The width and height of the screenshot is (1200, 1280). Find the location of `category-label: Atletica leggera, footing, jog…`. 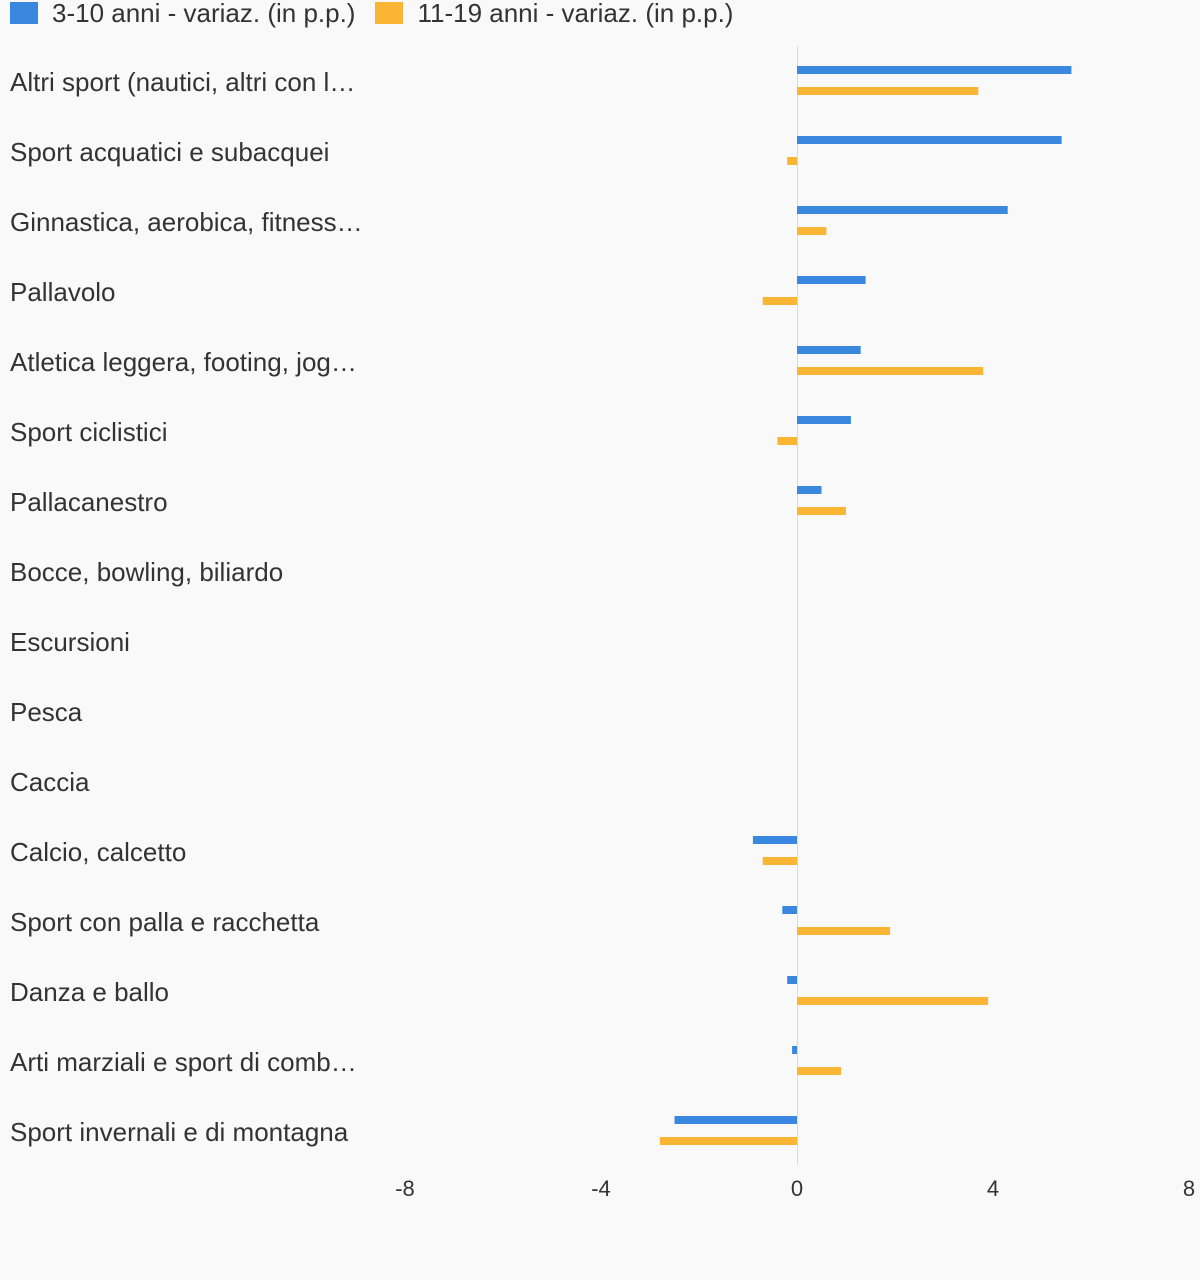

category-label: Atletica leggera, footing, jog… is located at coordinates (183, 362).